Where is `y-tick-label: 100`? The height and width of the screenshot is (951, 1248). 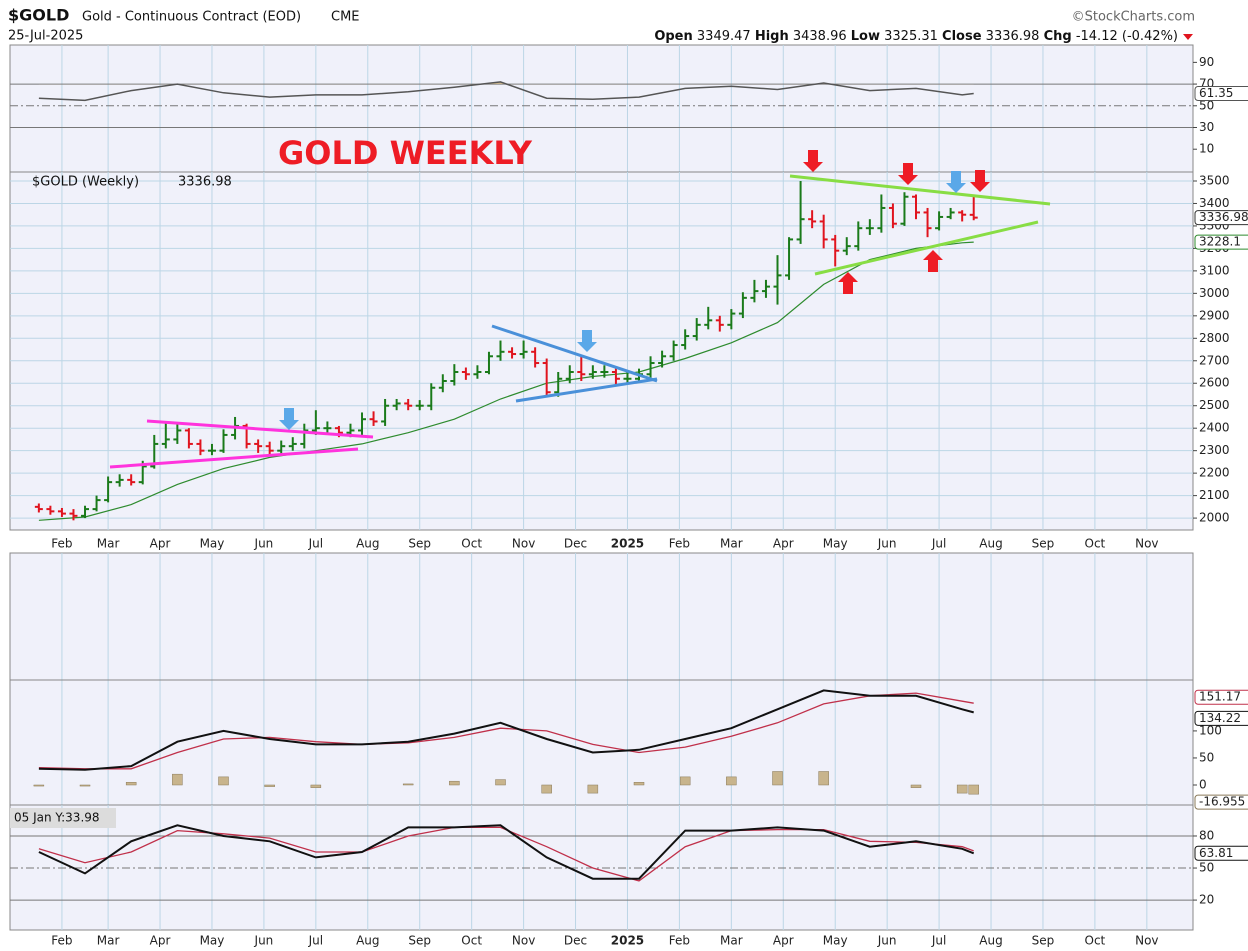 y-tick-label: 100 is located at coordinates (1210, 730).